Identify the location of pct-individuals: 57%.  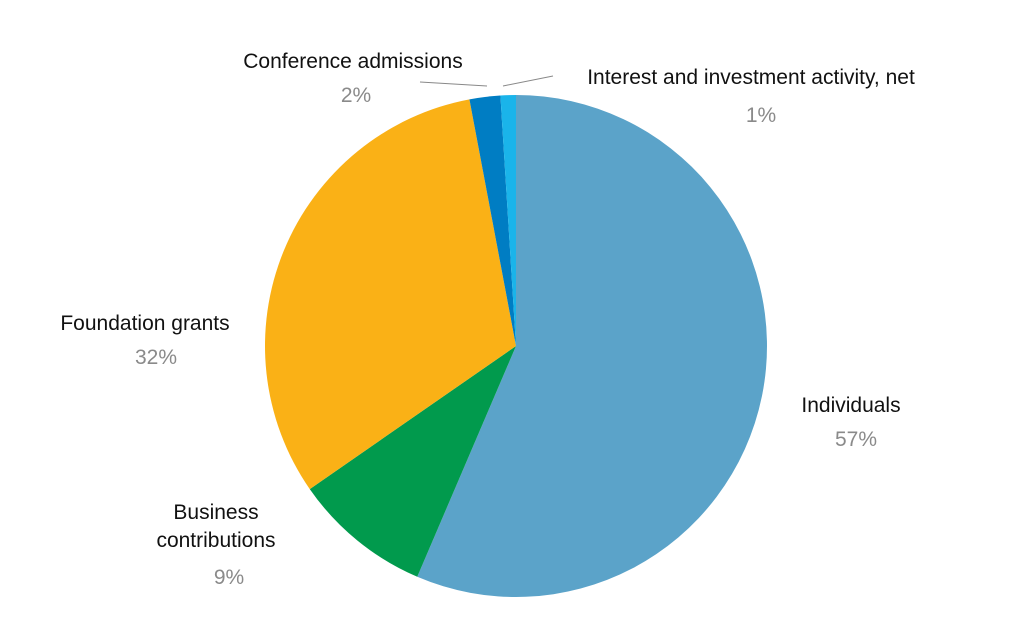
(856, 439).